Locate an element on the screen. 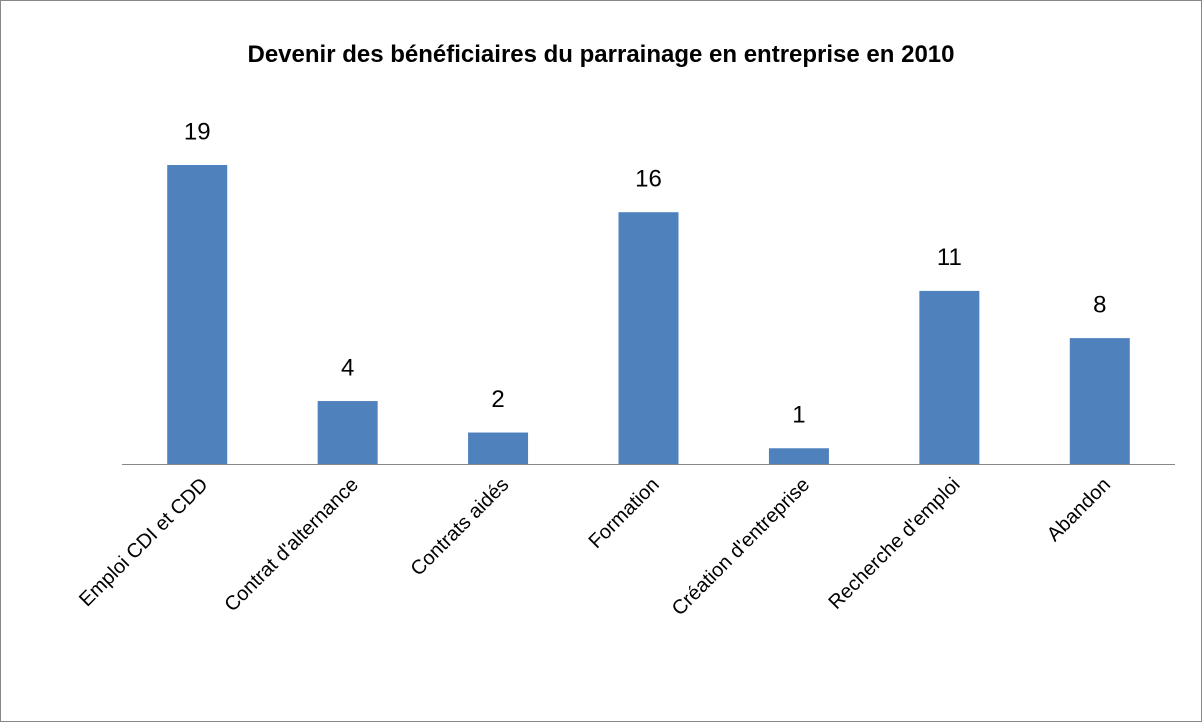  data-label: 8 is located at coordinates (1099, 304).